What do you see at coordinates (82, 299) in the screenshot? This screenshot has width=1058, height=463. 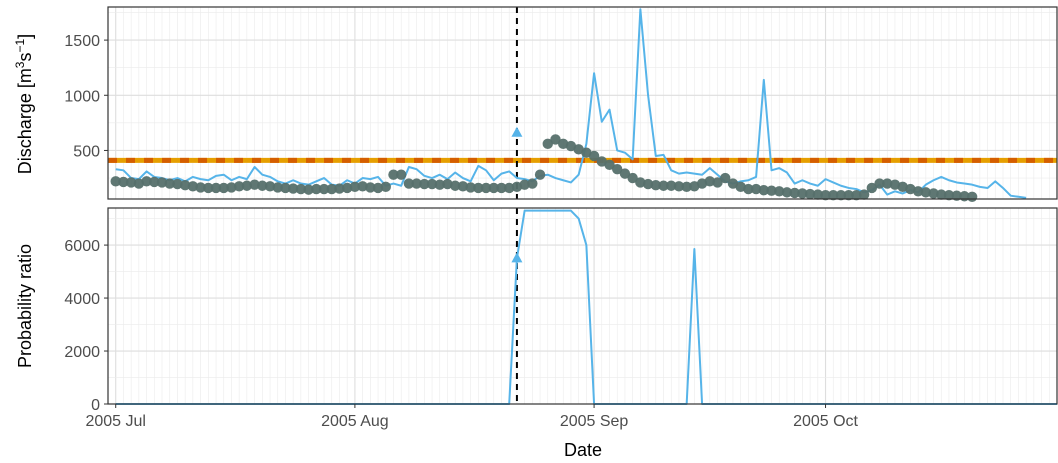 I see `bottom-ytick-label: 4000` at bounding box center [82, 299].